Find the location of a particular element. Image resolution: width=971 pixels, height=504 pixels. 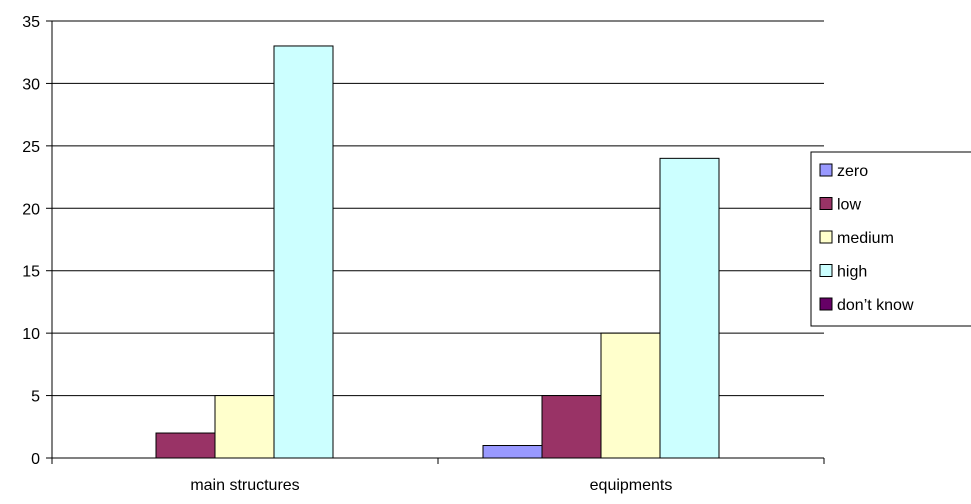

y-tick-label: 15 is located at coordinates (31, 272).